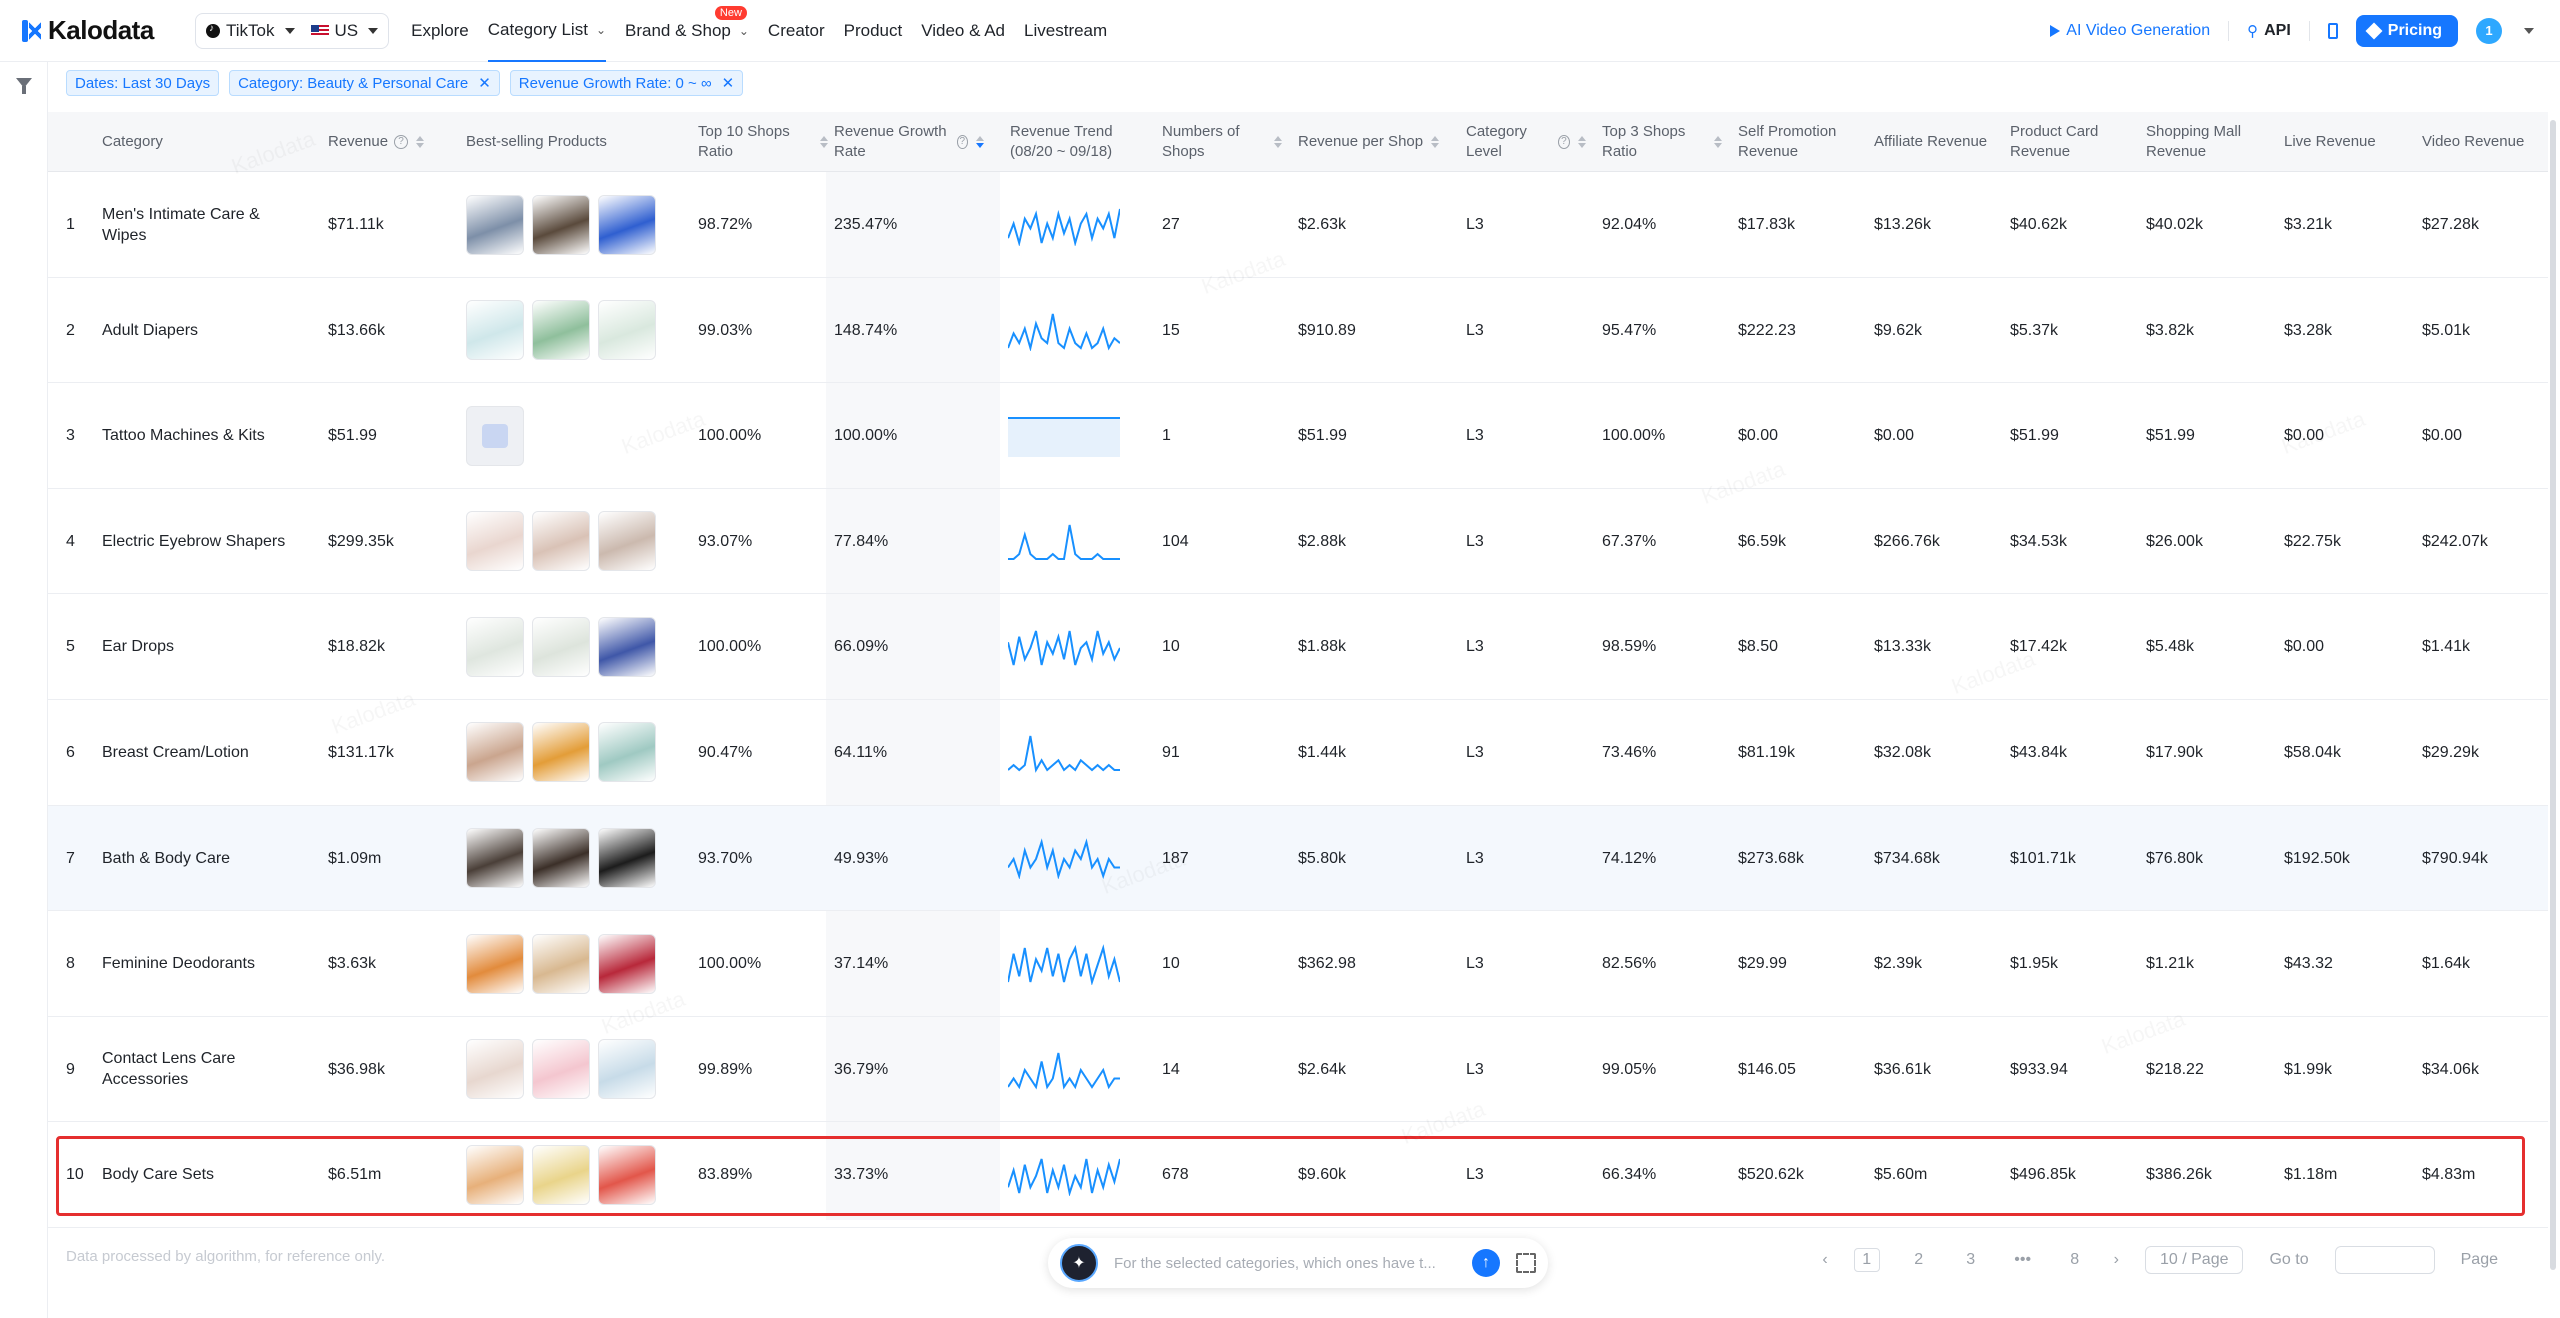 The height and width of the screenshot is (1318, 2560). What do you see at coordinates (1866, 1260) in the screenshot?
I see `page-number: 1` at bounding box center [1866, 1260].